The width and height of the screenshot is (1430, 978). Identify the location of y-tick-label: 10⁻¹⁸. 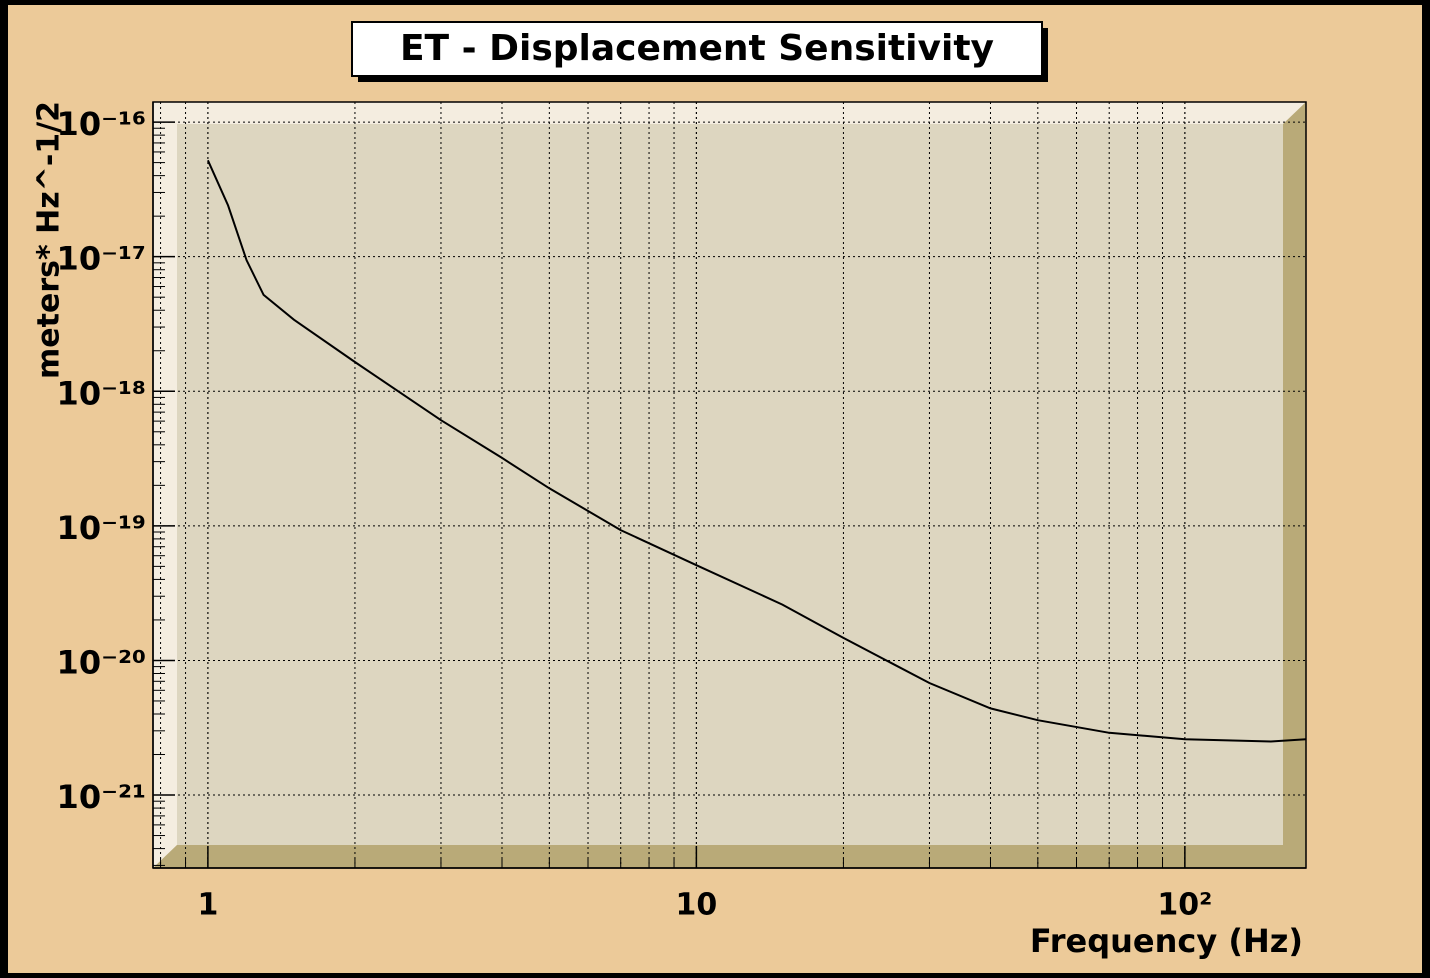
(101, 393).